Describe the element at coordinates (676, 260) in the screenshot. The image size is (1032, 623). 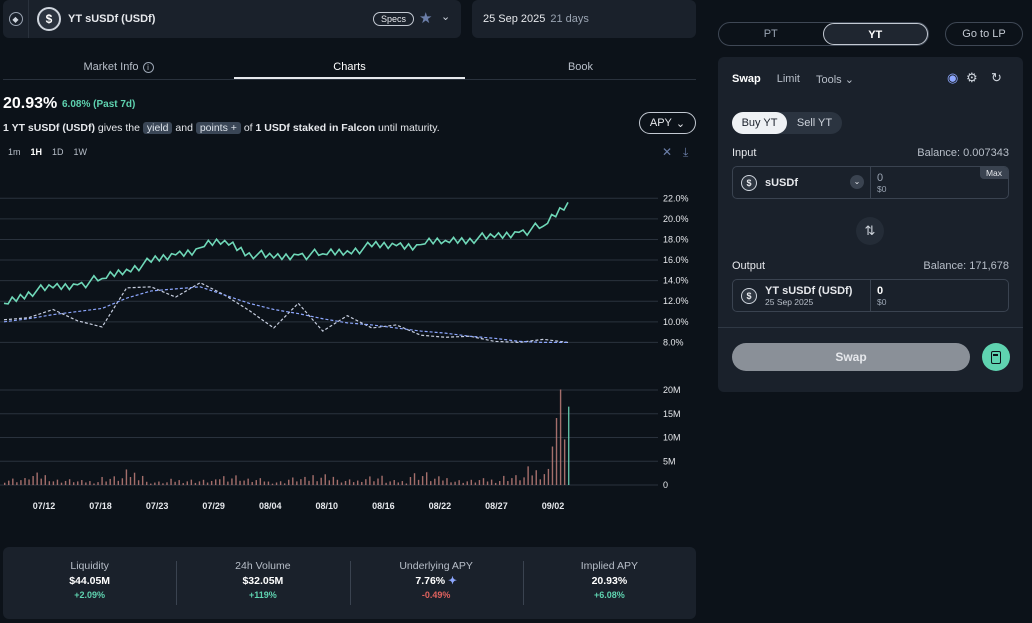
I see `y-tick-label: 16.0%` at that location.